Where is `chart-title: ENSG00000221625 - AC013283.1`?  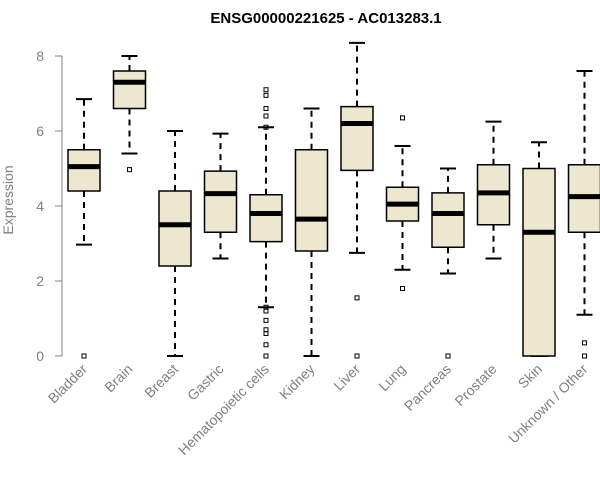
chart-title: ENSG00000221625 - AC013283.1 is located at coordinates (325, 18).